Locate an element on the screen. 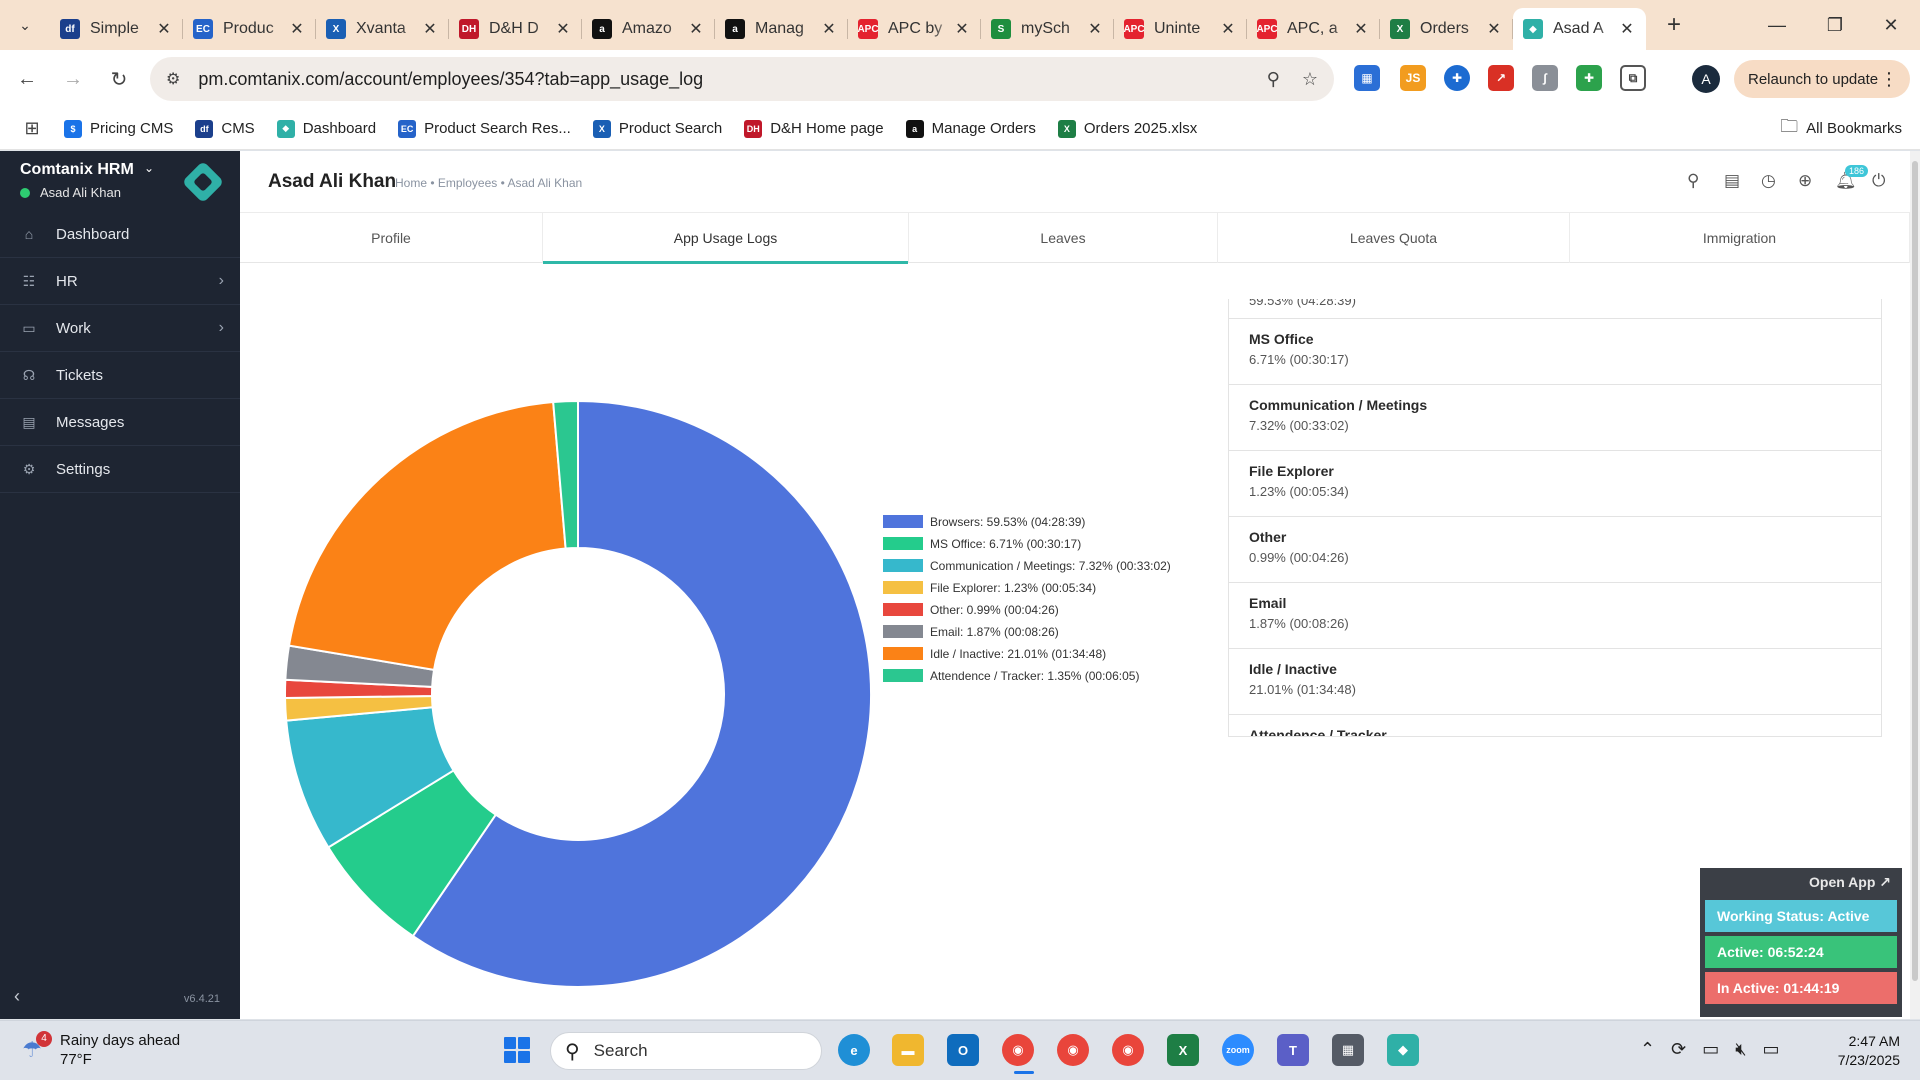 This screenshot has width=1920, height=1080. bookmark-item: ◆ Dashboard is located at coordinates (326, 128).